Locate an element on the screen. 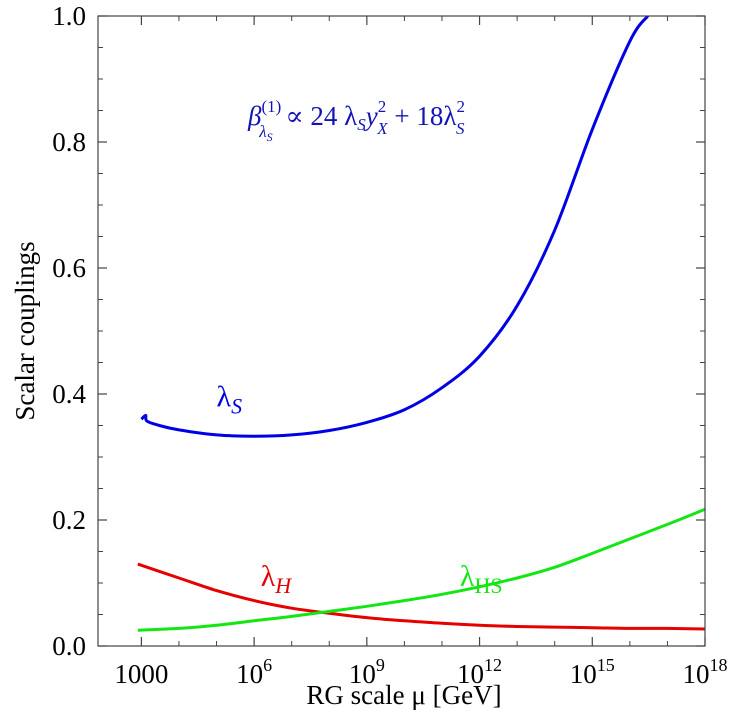 The height and width of the screenshot is (715, 731). series-label-sub-1: H is located at coordinates (283, 585).